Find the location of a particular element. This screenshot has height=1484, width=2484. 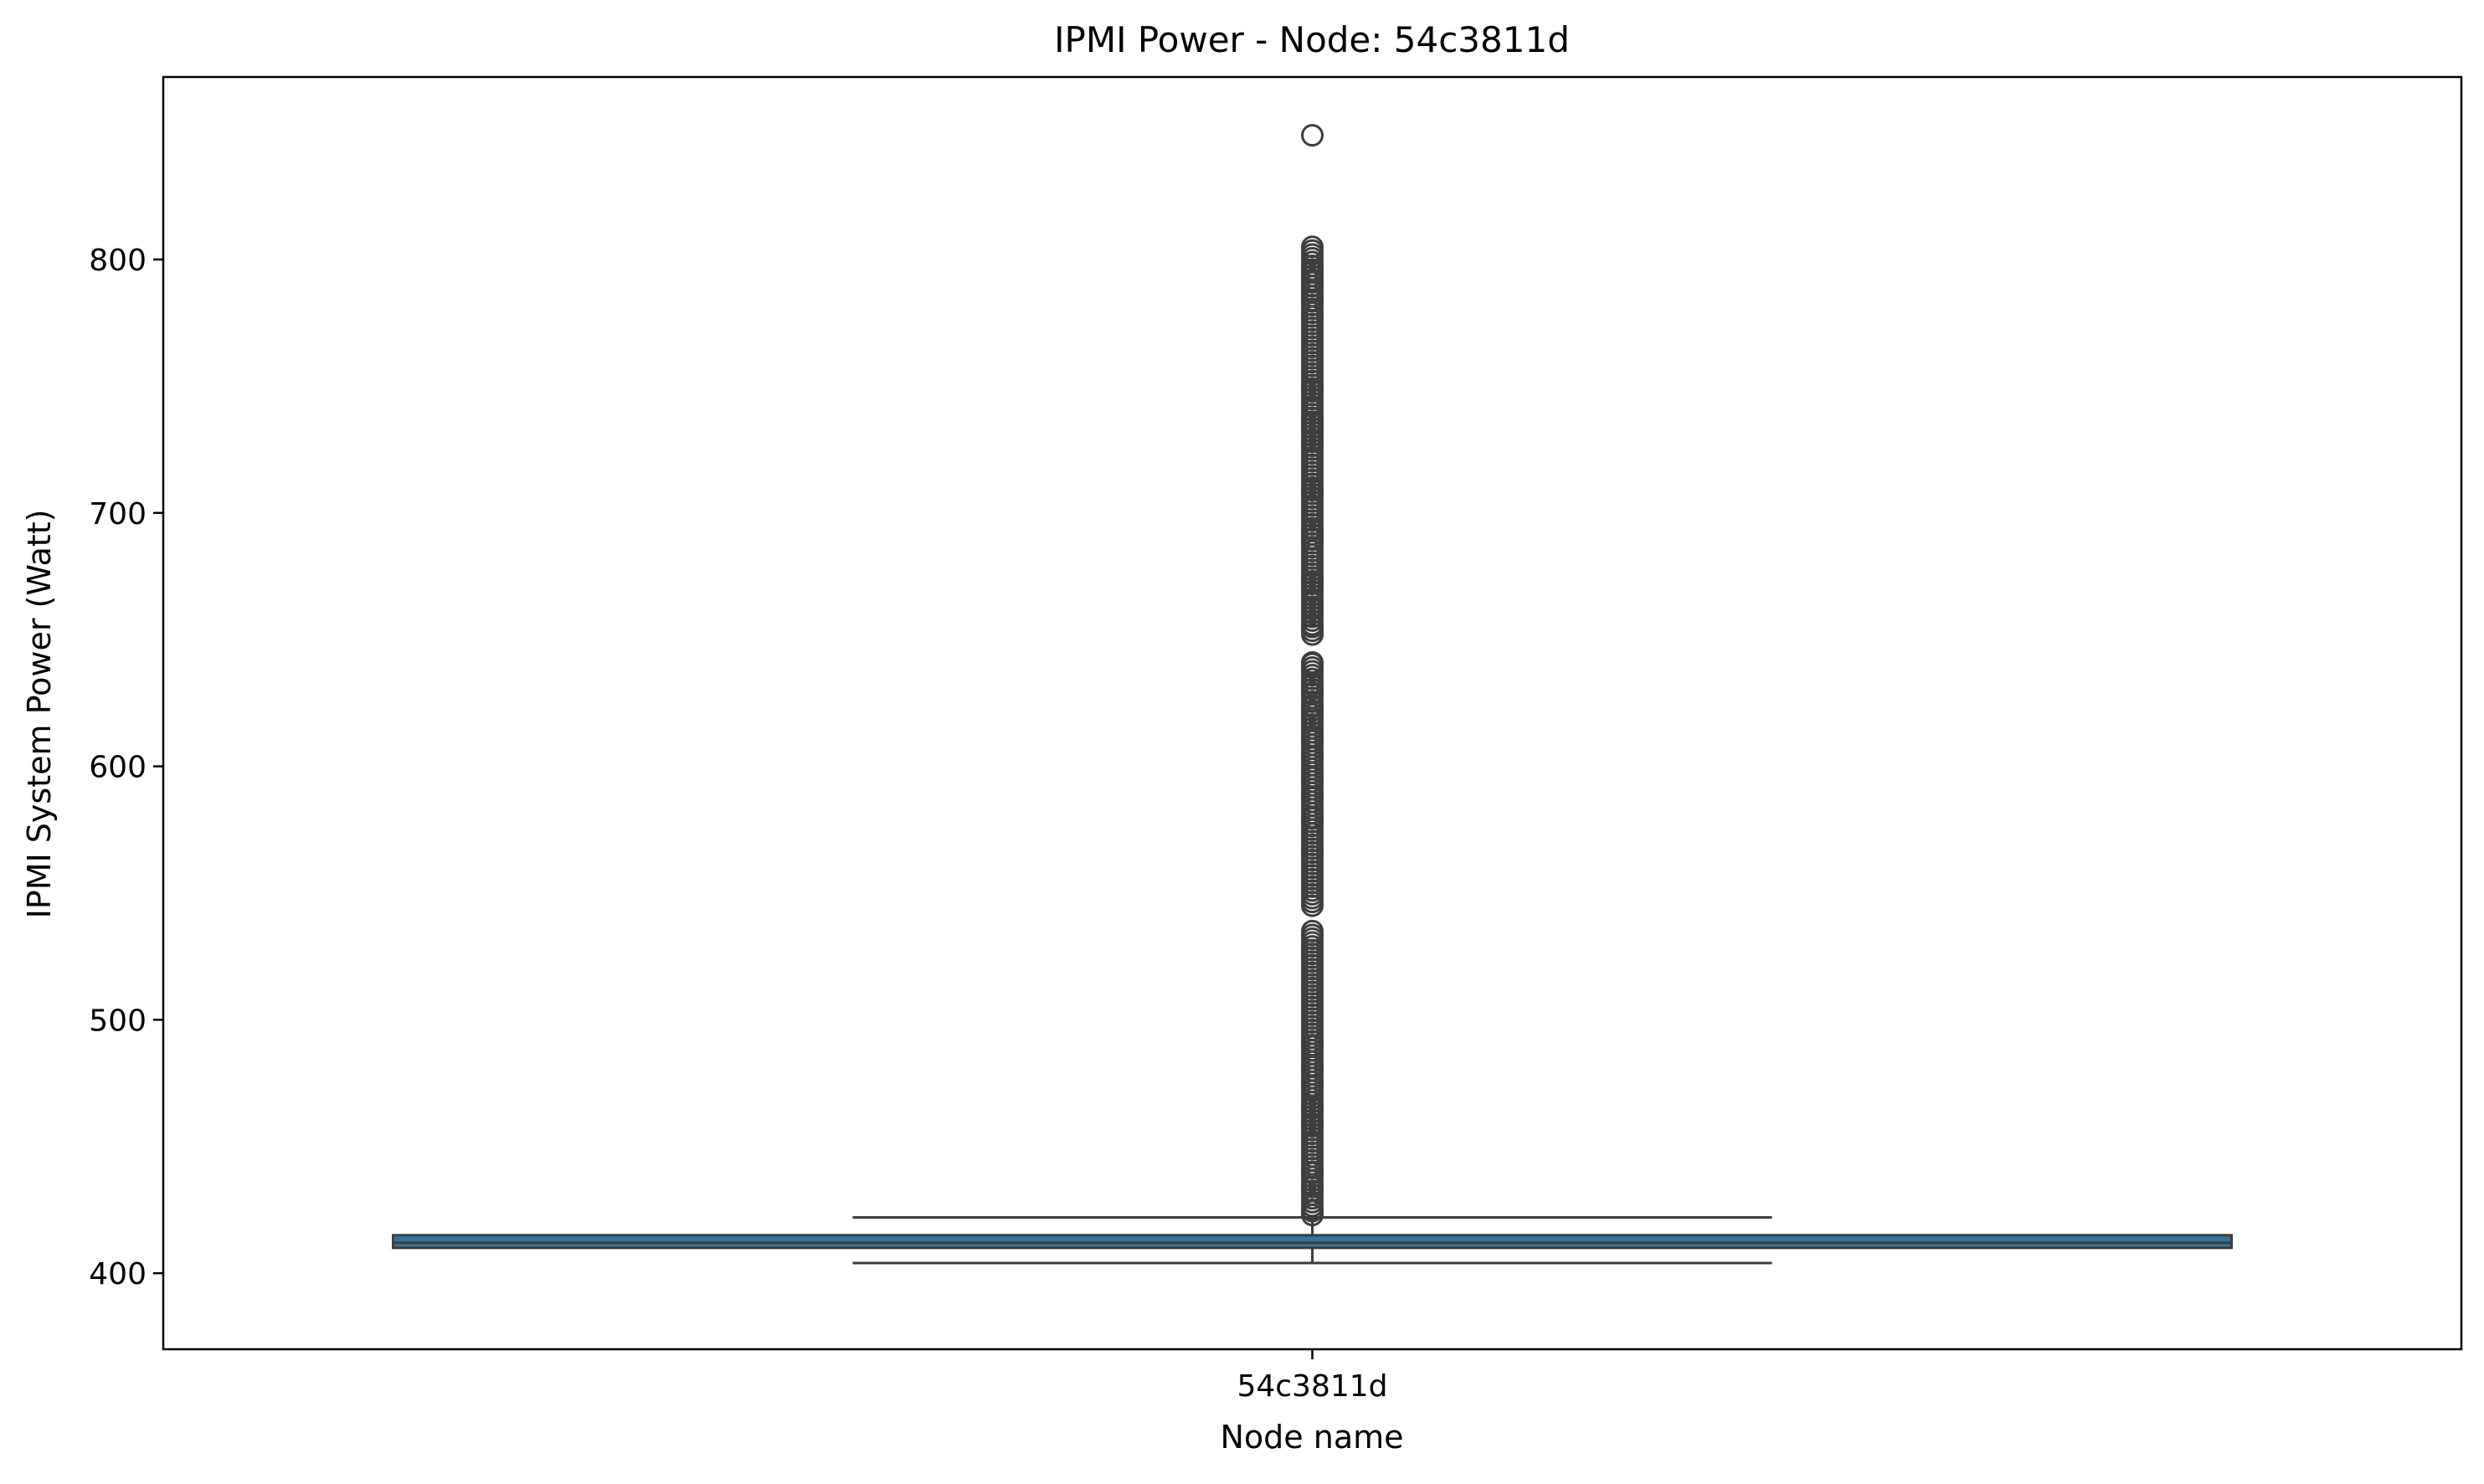

y-tick-label: 600 is located at coordinates (118, 768).